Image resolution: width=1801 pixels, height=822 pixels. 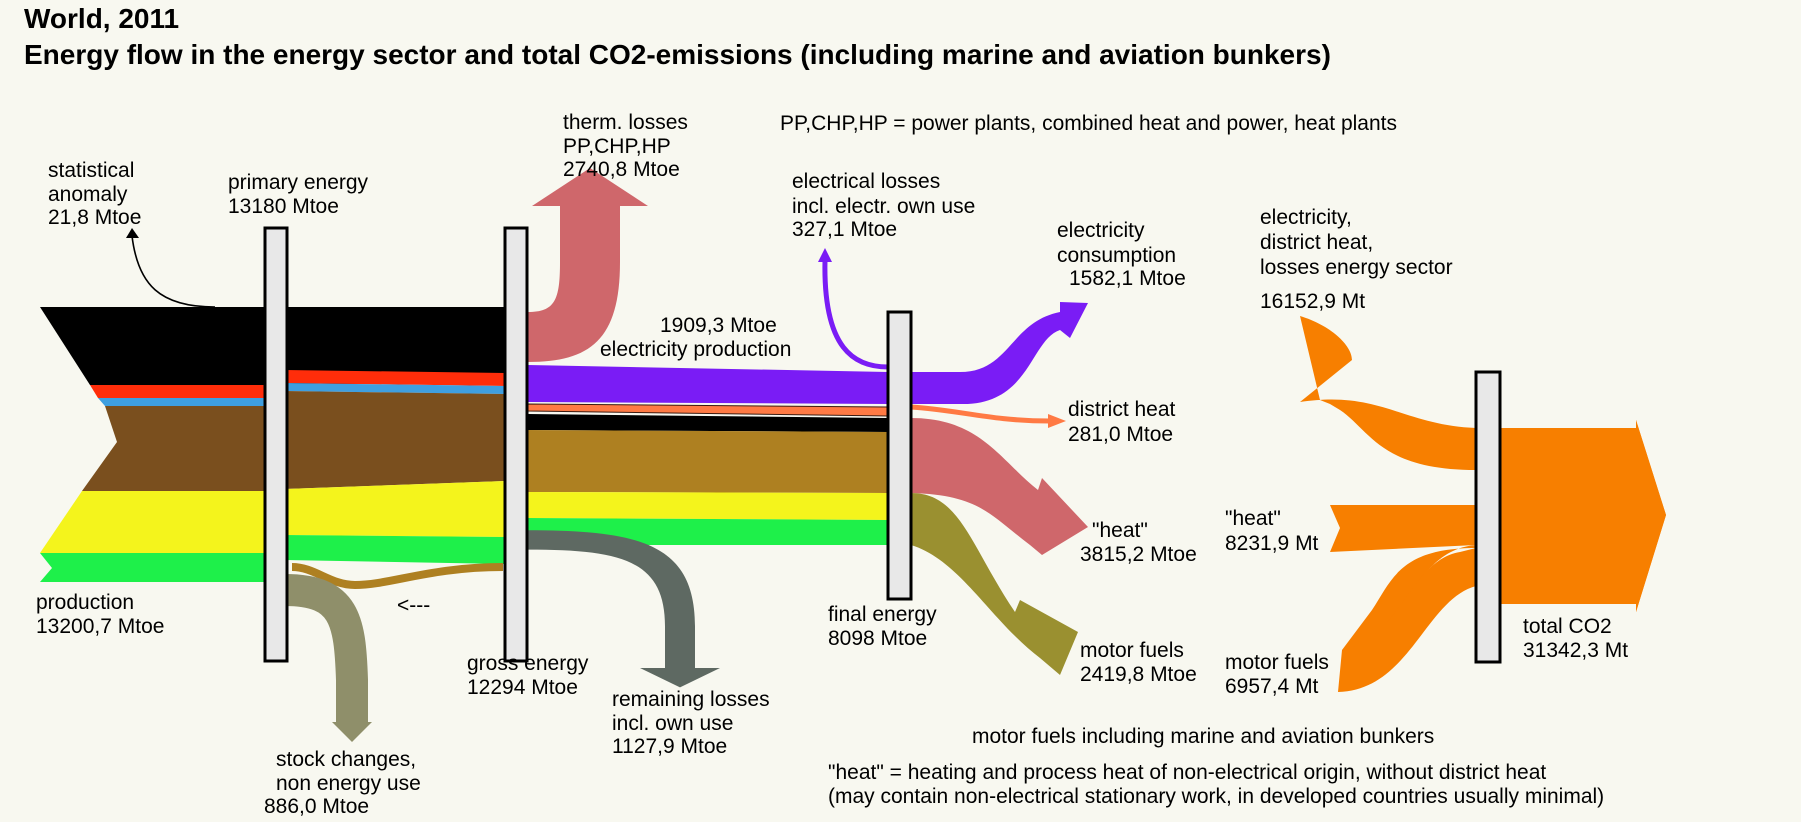 I want to click on district-heat-label: district heat, so click(x=1122, y=409).